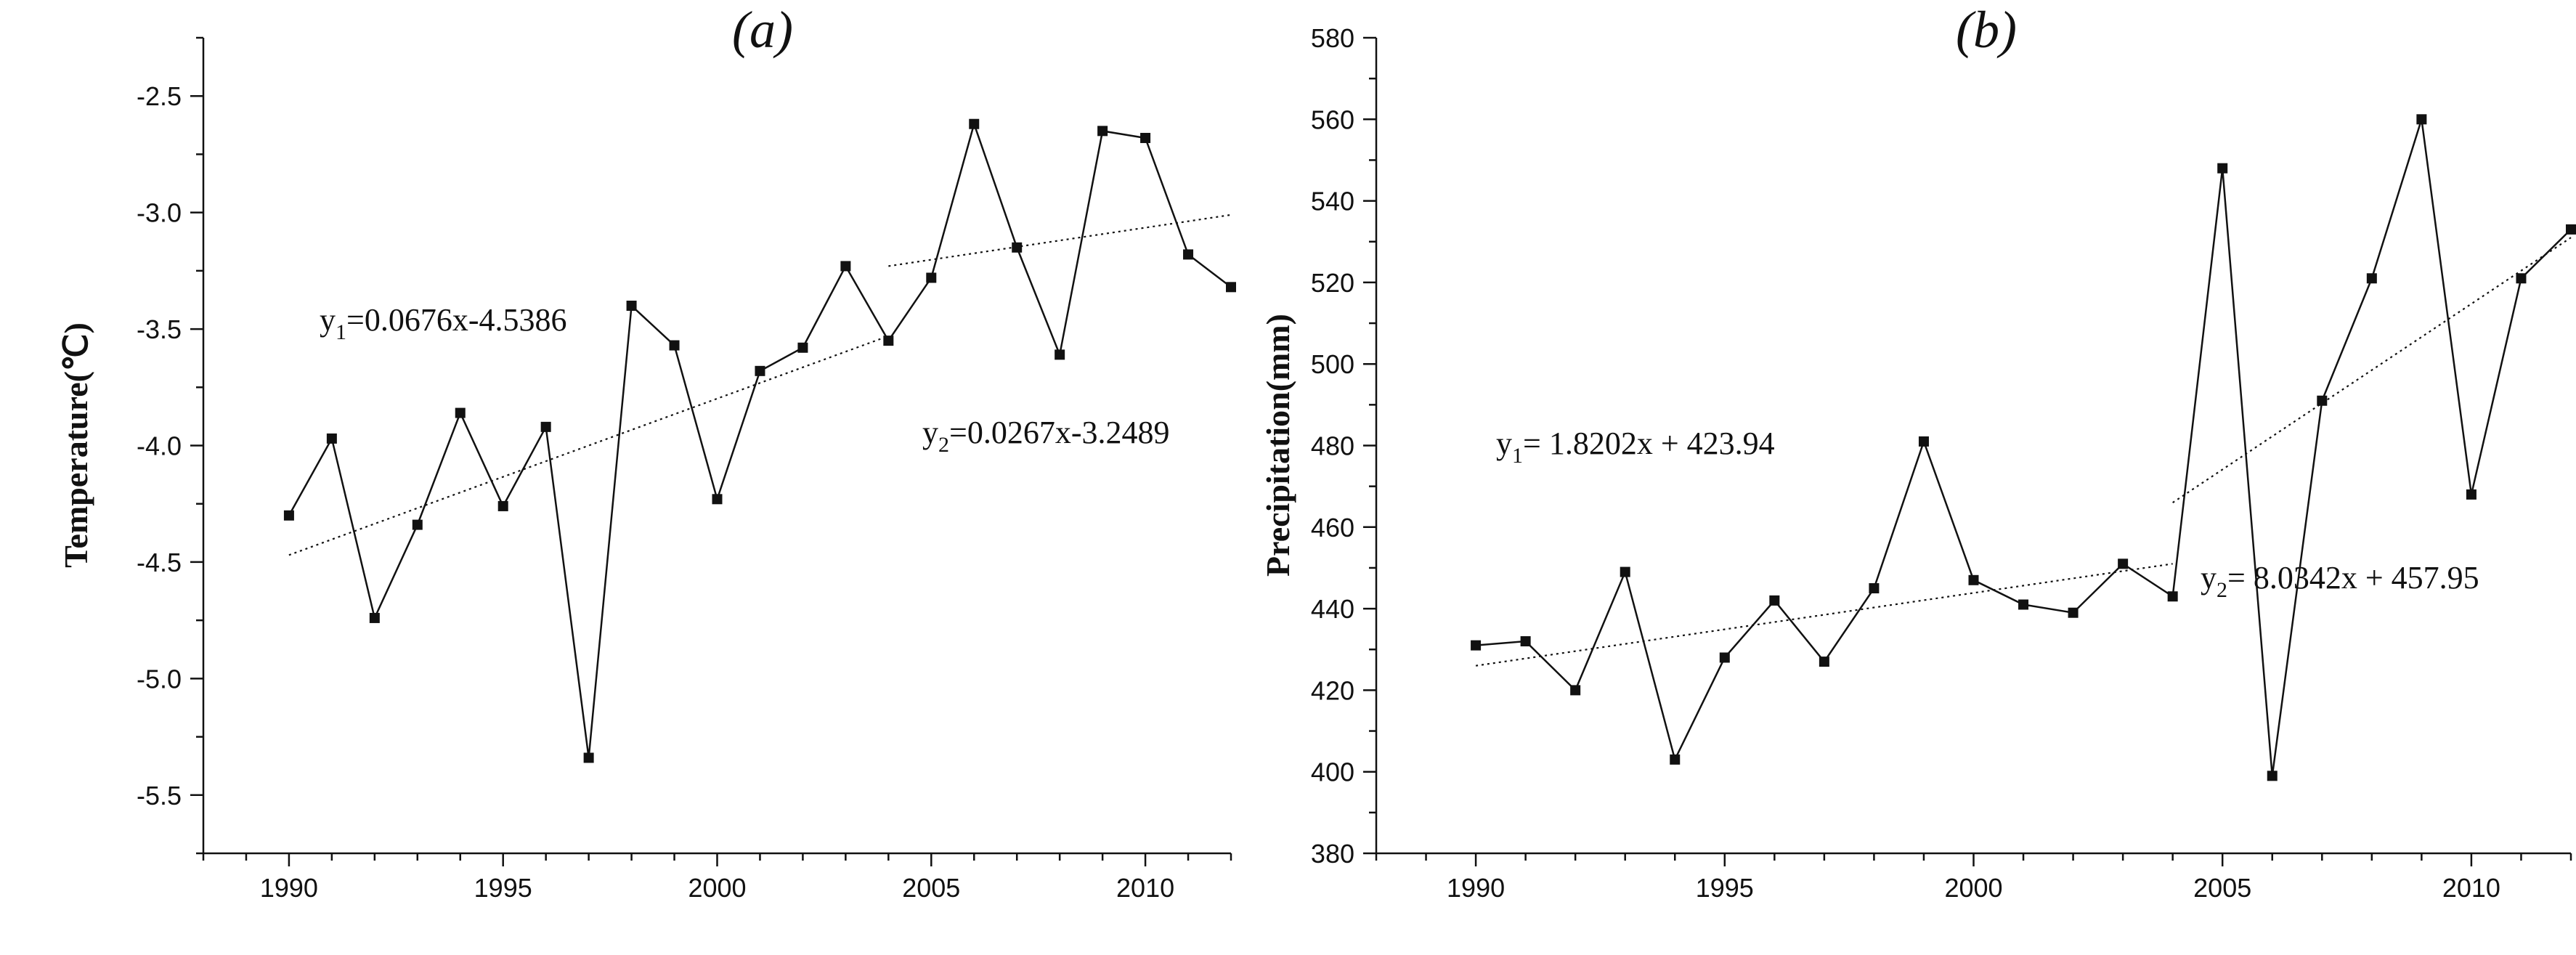  What do you see at coordinates (1333, 364) in the screenshot?
I see `precip-y-tick-label: 500` at bounding box center [1333, 364].